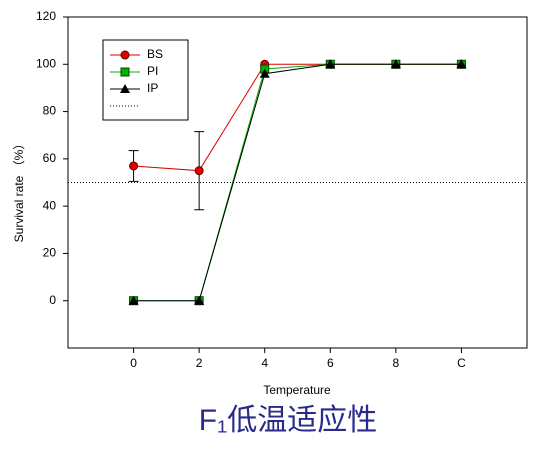  What do you see at coordinates (52, 300) in the screenshot?
I see `y-tick-label: 0` at bounding box center [52, 300].